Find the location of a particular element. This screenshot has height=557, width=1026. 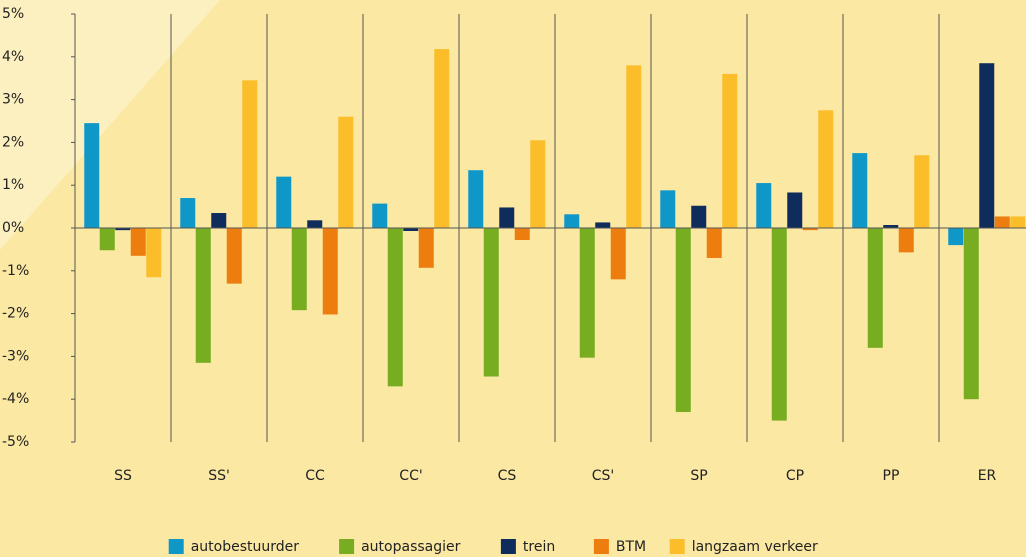

y-tick-label: 4% is located at coordinates (13, 57).